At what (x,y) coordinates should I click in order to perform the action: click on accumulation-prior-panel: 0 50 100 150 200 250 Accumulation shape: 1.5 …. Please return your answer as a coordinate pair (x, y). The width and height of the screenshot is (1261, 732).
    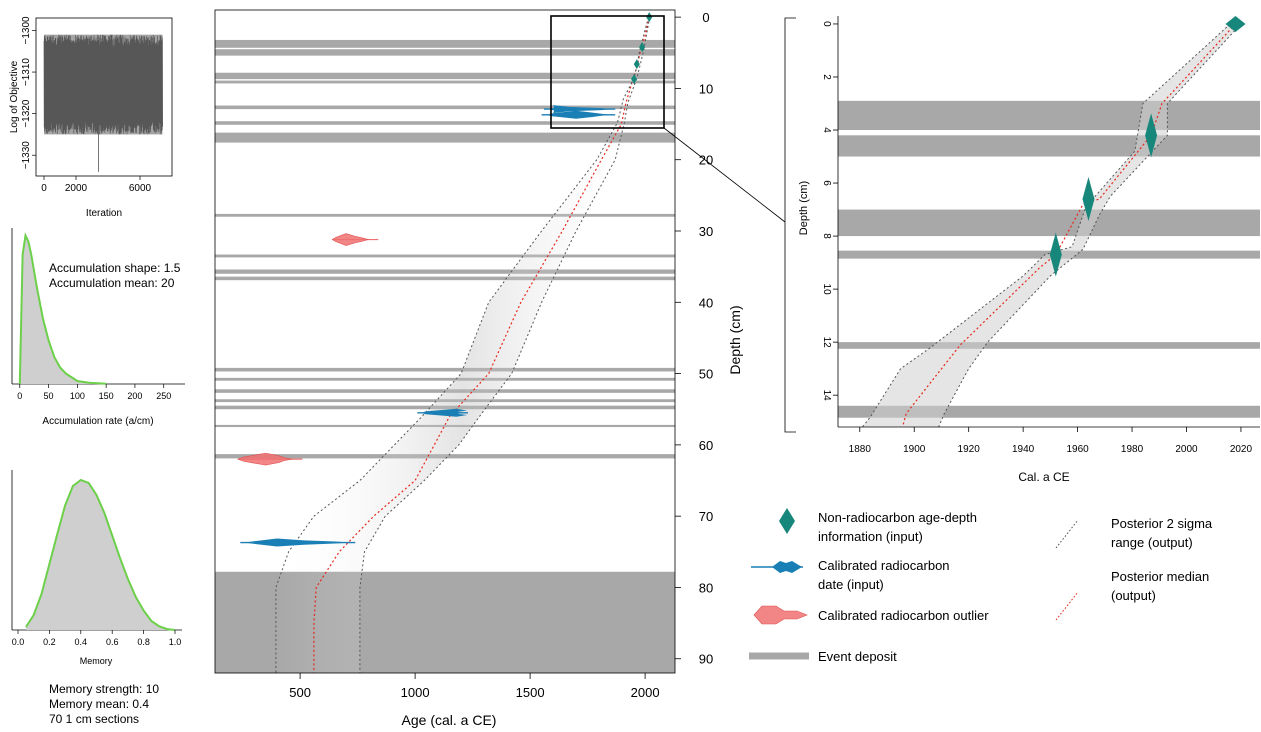
    Looking at the image, I should click on (98, 327).